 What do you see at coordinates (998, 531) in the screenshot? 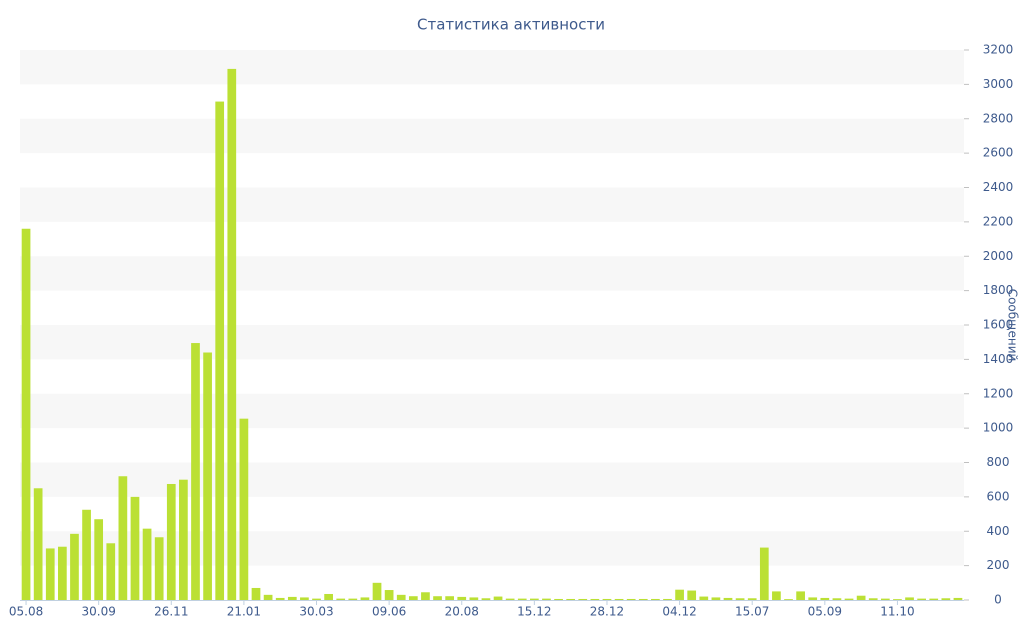
I see `y-tick-label: 400` at bounding box center [998, 531].